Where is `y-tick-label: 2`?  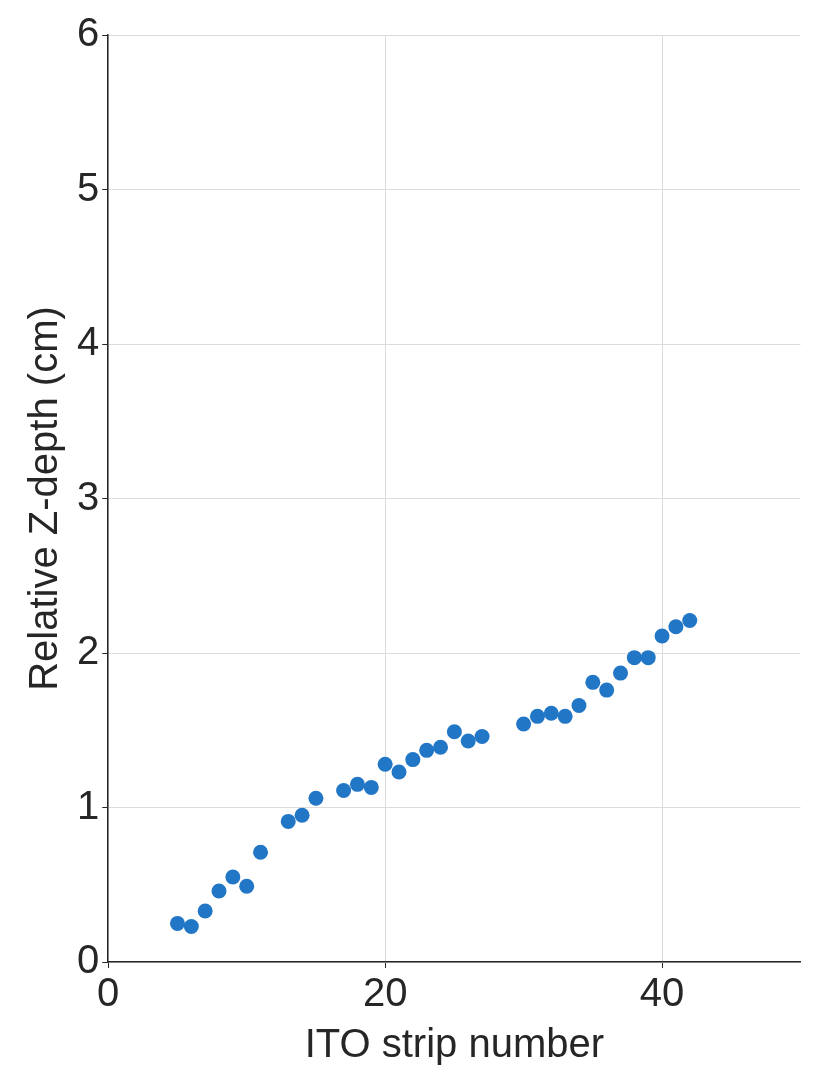 y-tick-label: 2 is located at coordinates (88, 650).